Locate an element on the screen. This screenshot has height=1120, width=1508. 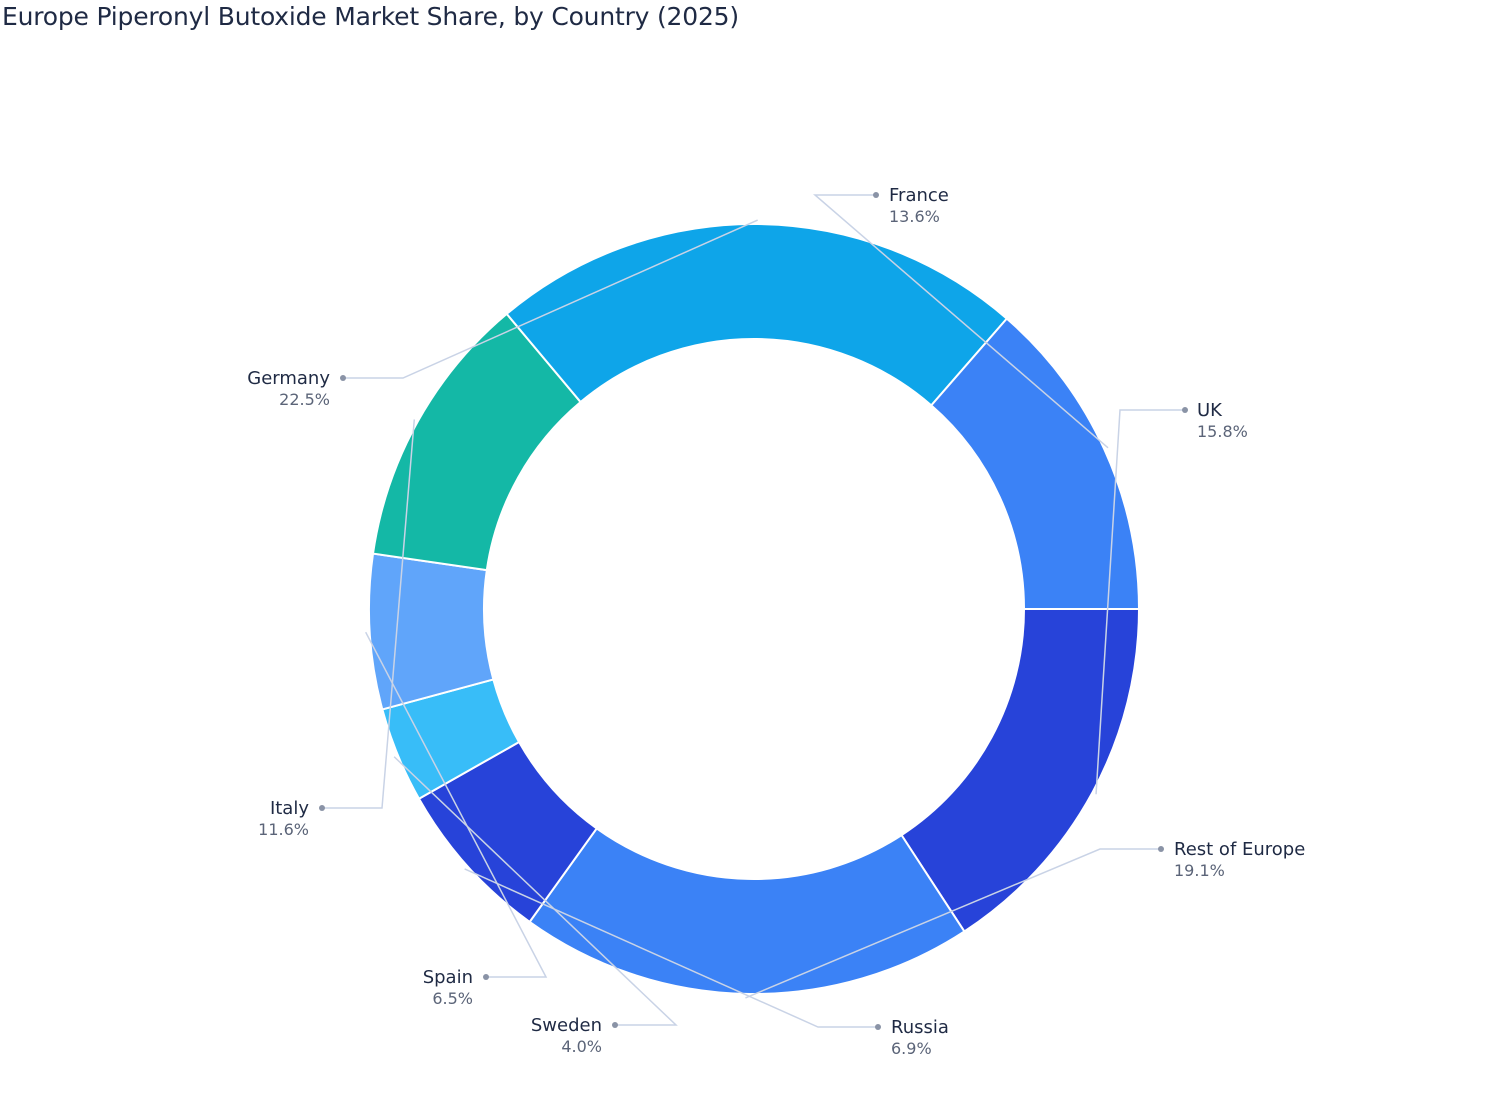
leader-line-germany is located at coordinates (550, 299).